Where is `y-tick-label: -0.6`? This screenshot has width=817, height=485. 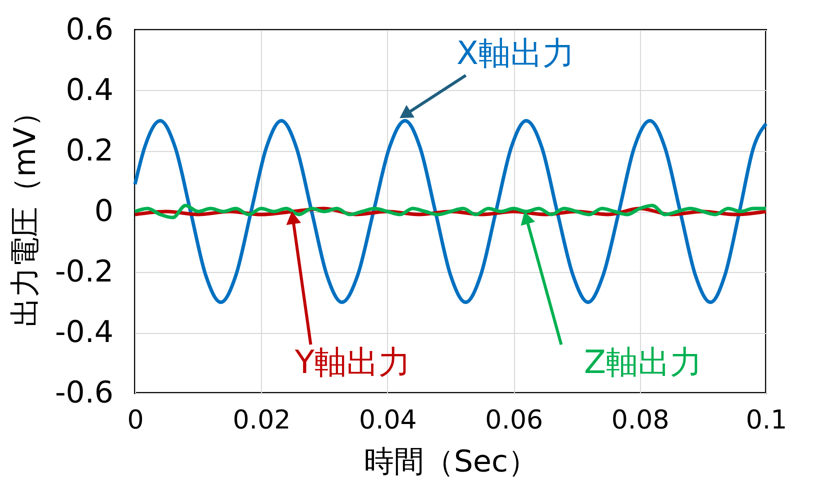
y-tick-label: -0.6 is located at coordinates (84, 393).